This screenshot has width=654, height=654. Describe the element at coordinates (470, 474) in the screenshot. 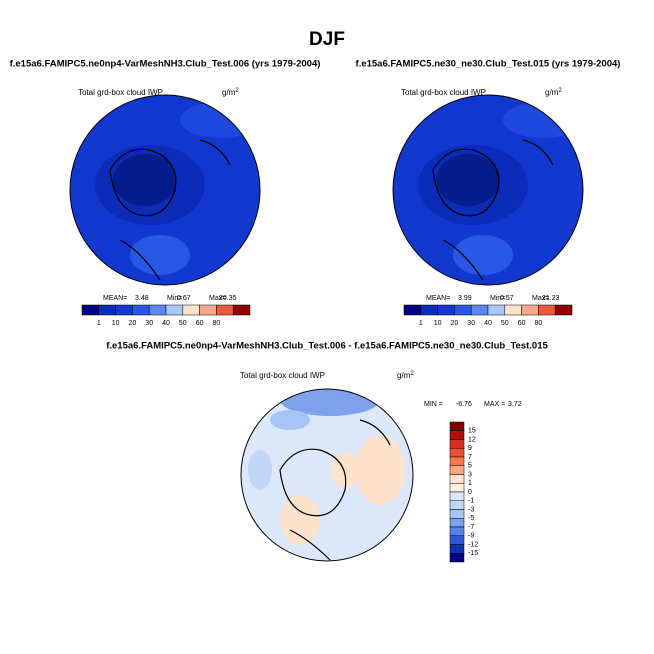

I see `colorbar-label: 3` at that location.